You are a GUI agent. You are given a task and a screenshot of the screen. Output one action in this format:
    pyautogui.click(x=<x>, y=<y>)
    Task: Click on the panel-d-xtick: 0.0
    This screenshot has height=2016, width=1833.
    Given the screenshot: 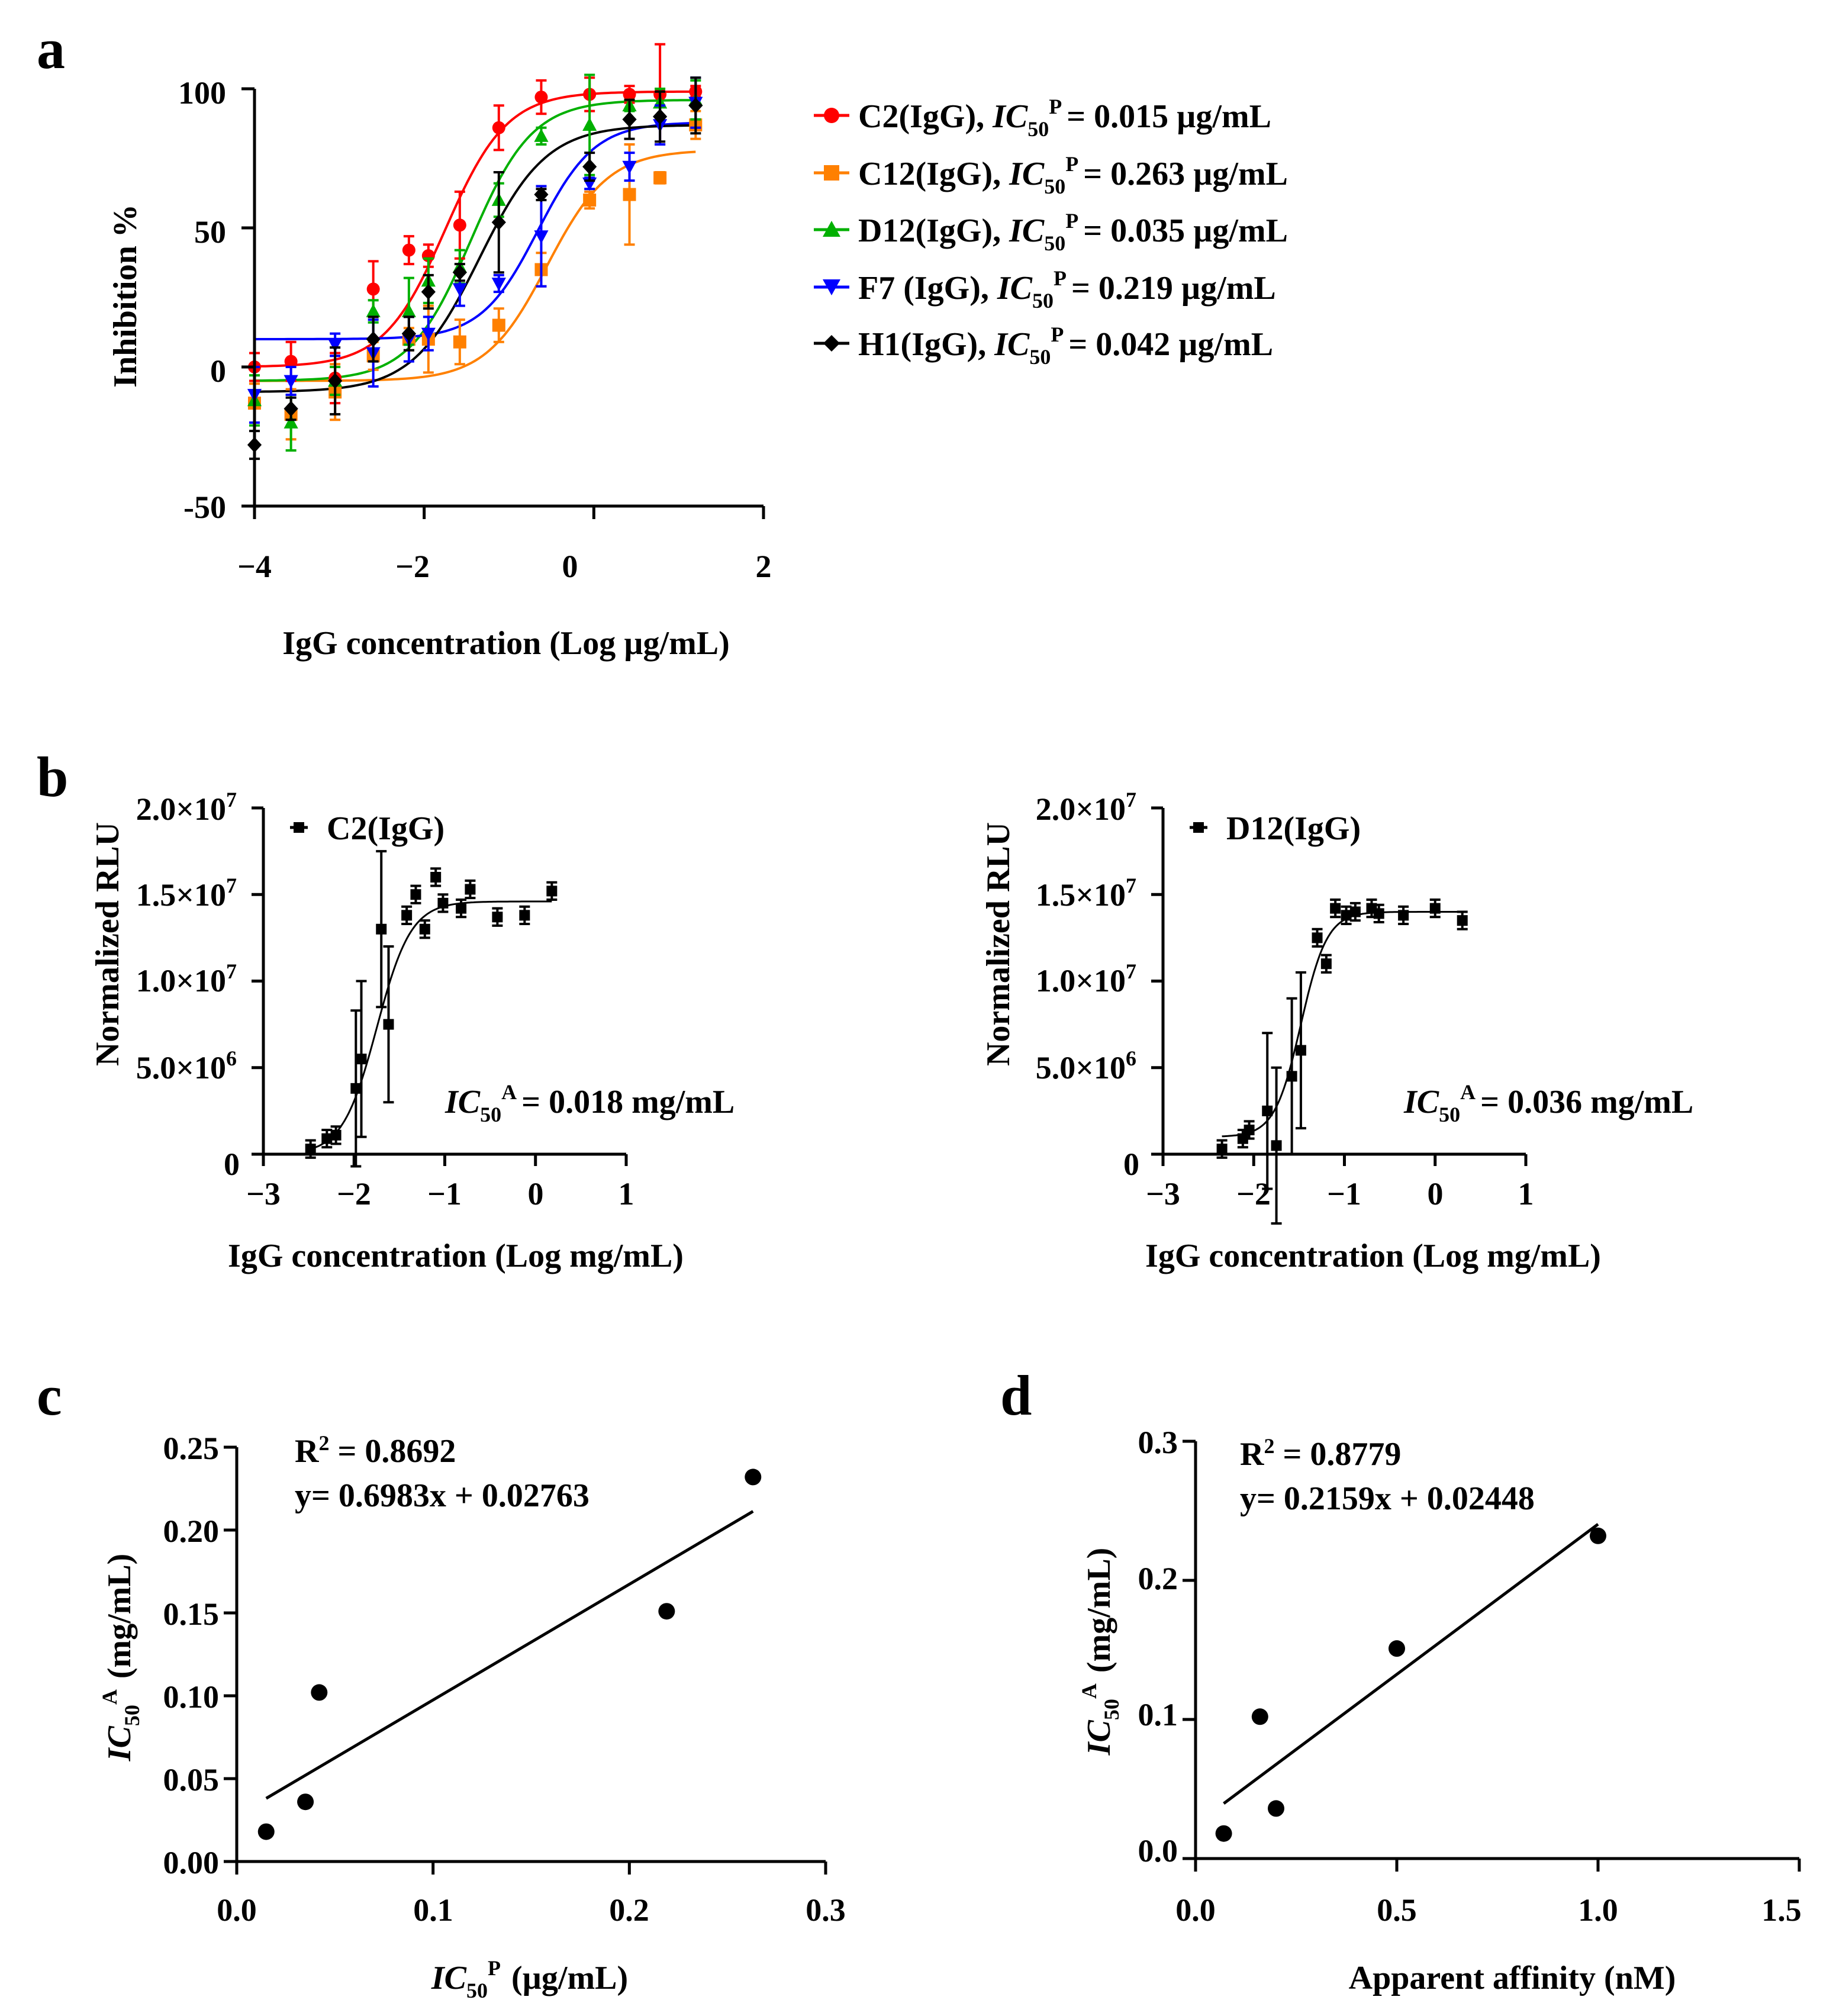 What is the action you would take?
    pyautogui.click(x=1196, y=1910)
    